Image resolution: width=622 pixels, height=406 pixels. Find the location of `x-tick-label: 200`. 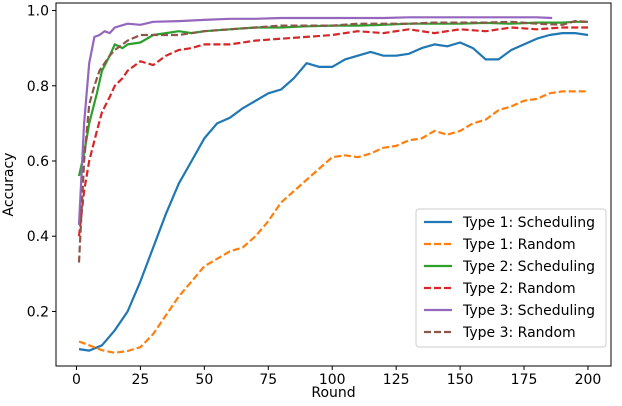

x-tick-label: 200 is located at coordinates (588, 380).